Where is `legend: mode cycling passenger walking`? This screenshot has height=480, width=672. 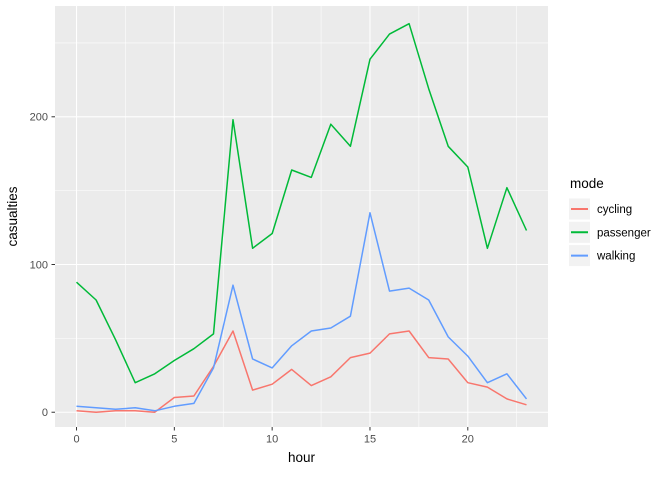 legend: mode cycling passenger walking is located at coordinates (610, 221).